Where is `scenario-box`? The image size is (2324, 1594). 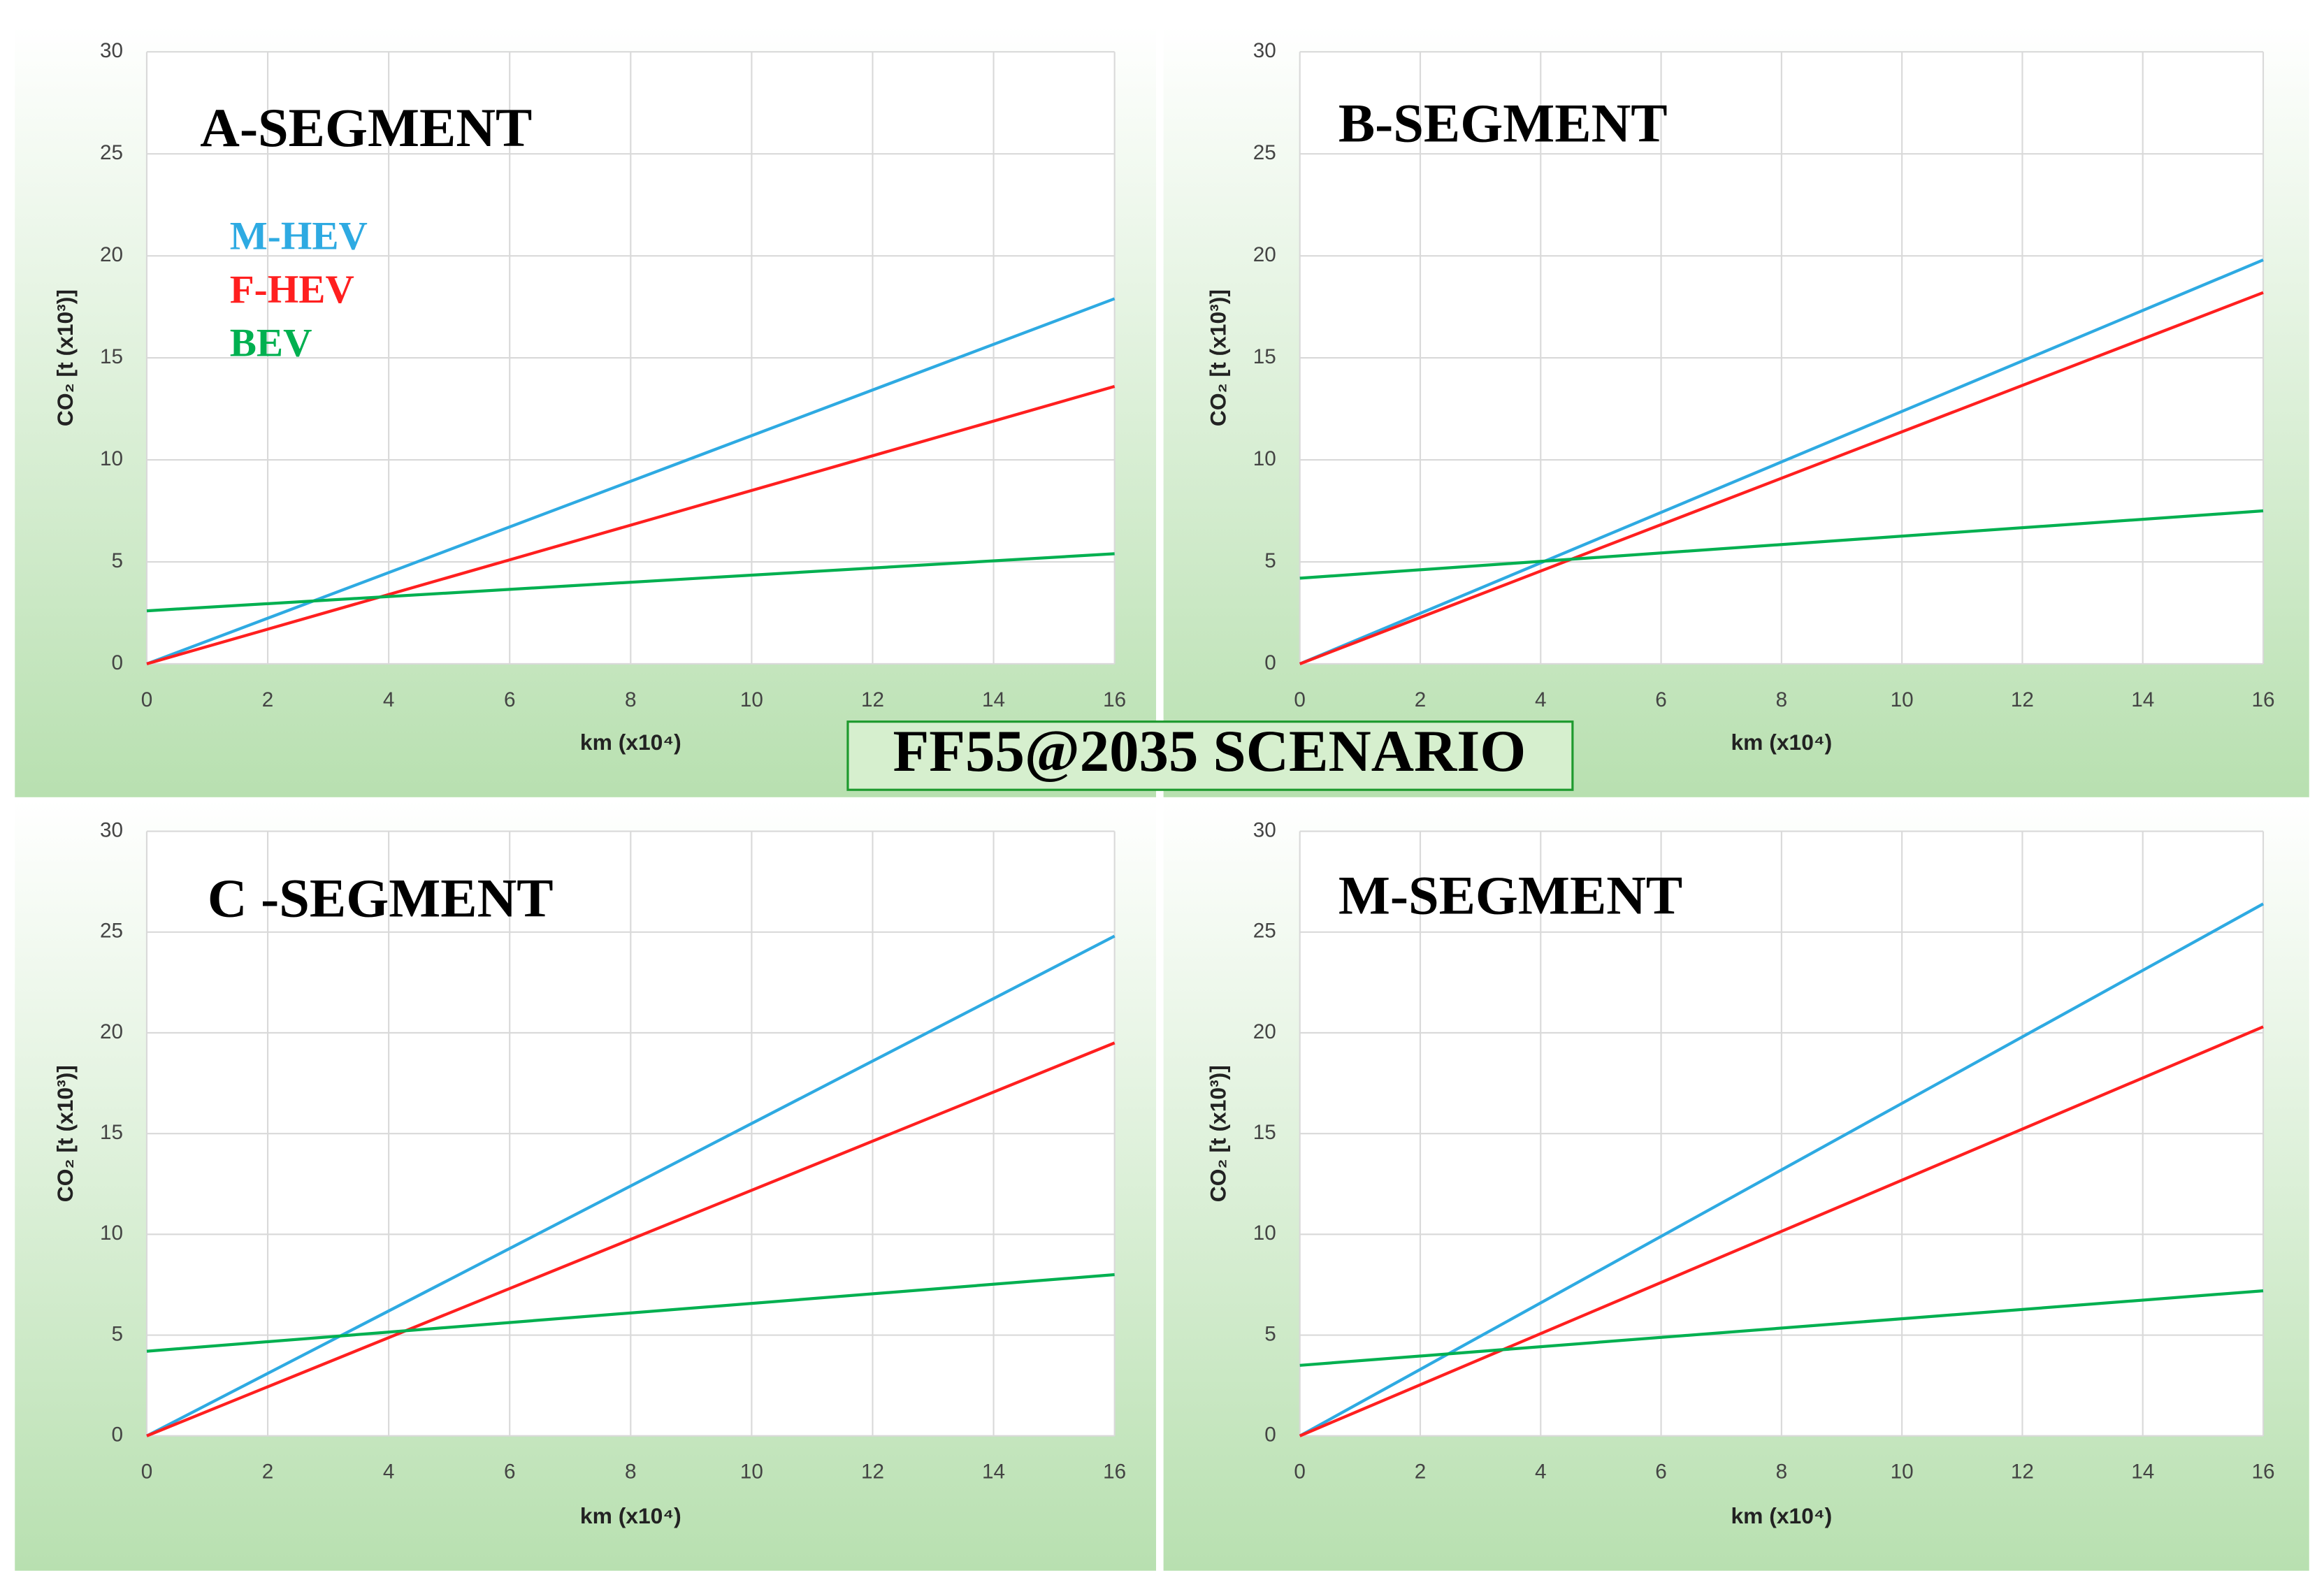
scenario-box is located at coordinates (1210, 756).